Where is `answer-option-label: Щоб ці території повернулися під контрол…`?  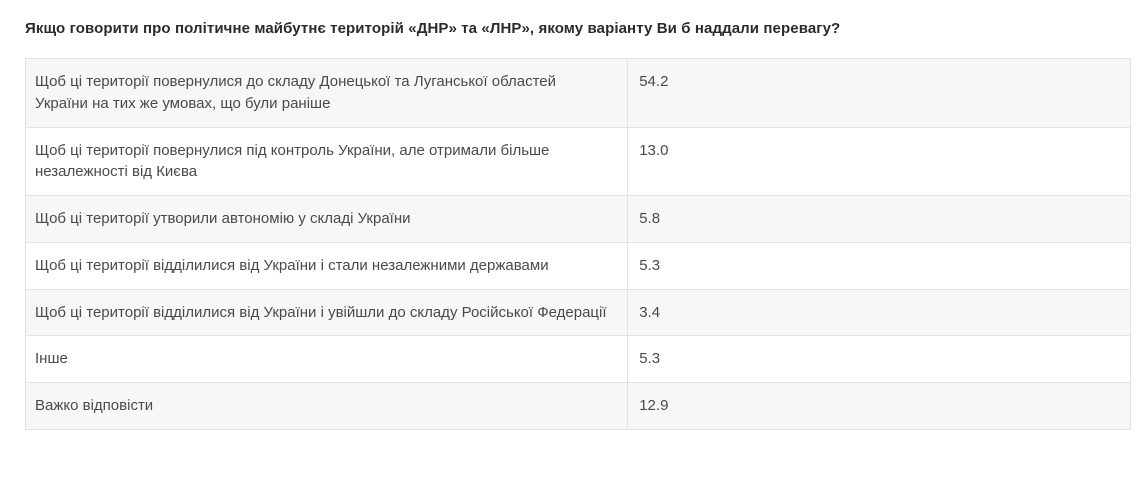
answer-option-label: Щоб ці території повернулися під контрол… is located at coordinates (326, 161).